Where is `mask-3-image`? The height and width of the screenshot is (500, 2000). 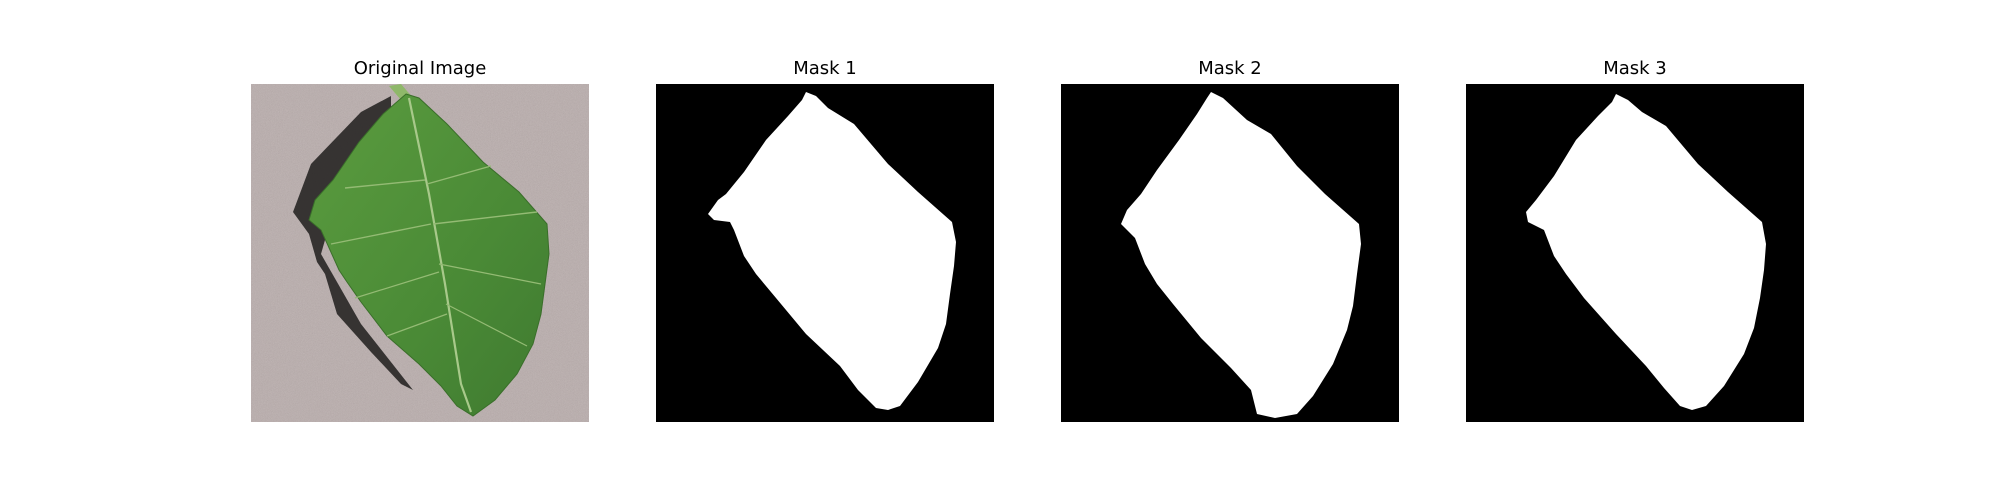
mask-3-image is located at coordinates (1635, 253).